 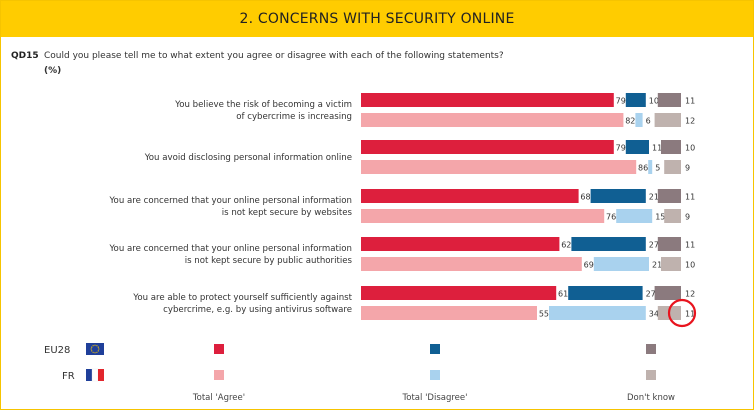 What do you see at coordinates (660, 217) in the screenshot?
I see `data-label: 15` at bounding box center [660, 217].